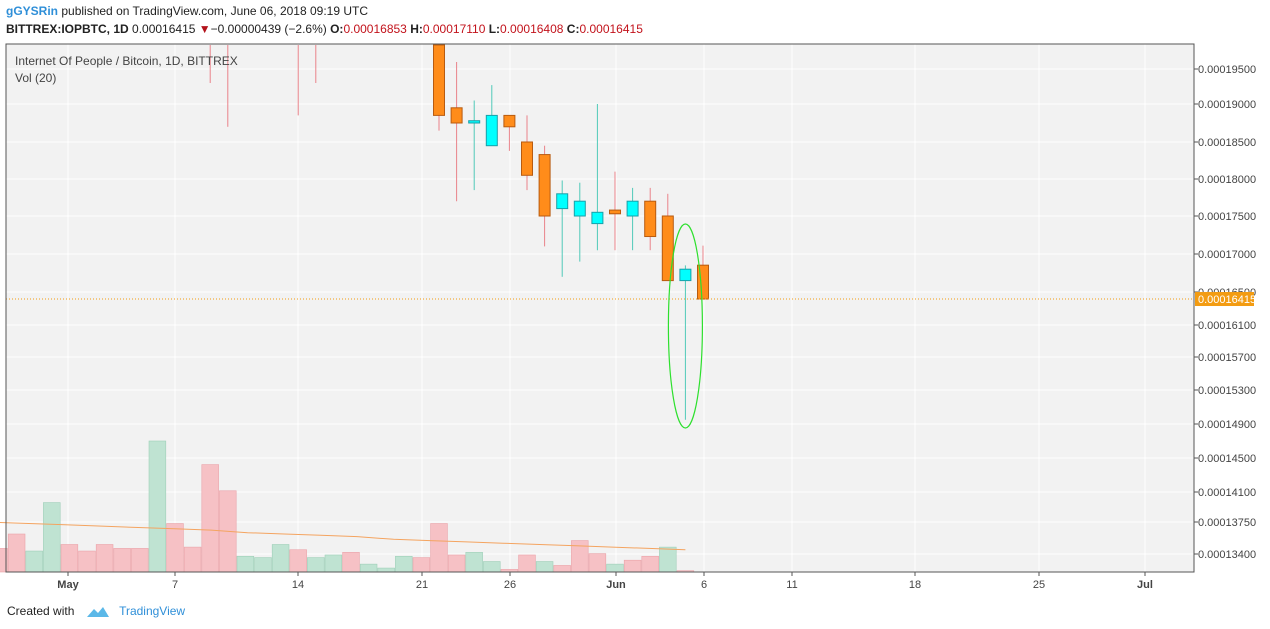  I want to click on price-tick-label: 0.00013750, so click(1227, 523).